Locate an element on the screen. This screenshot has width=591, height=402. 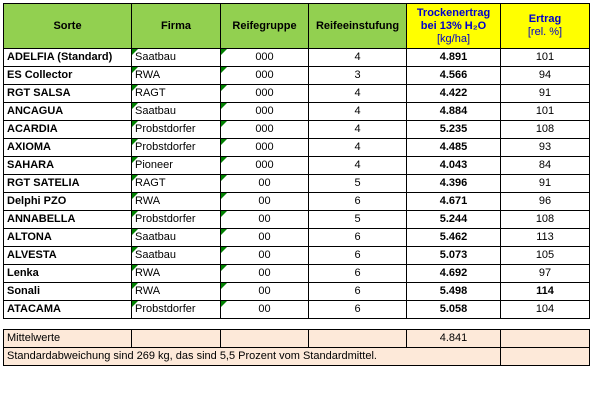
cell-trockenertrag: 5.462 is located at coordinates (453, 237).